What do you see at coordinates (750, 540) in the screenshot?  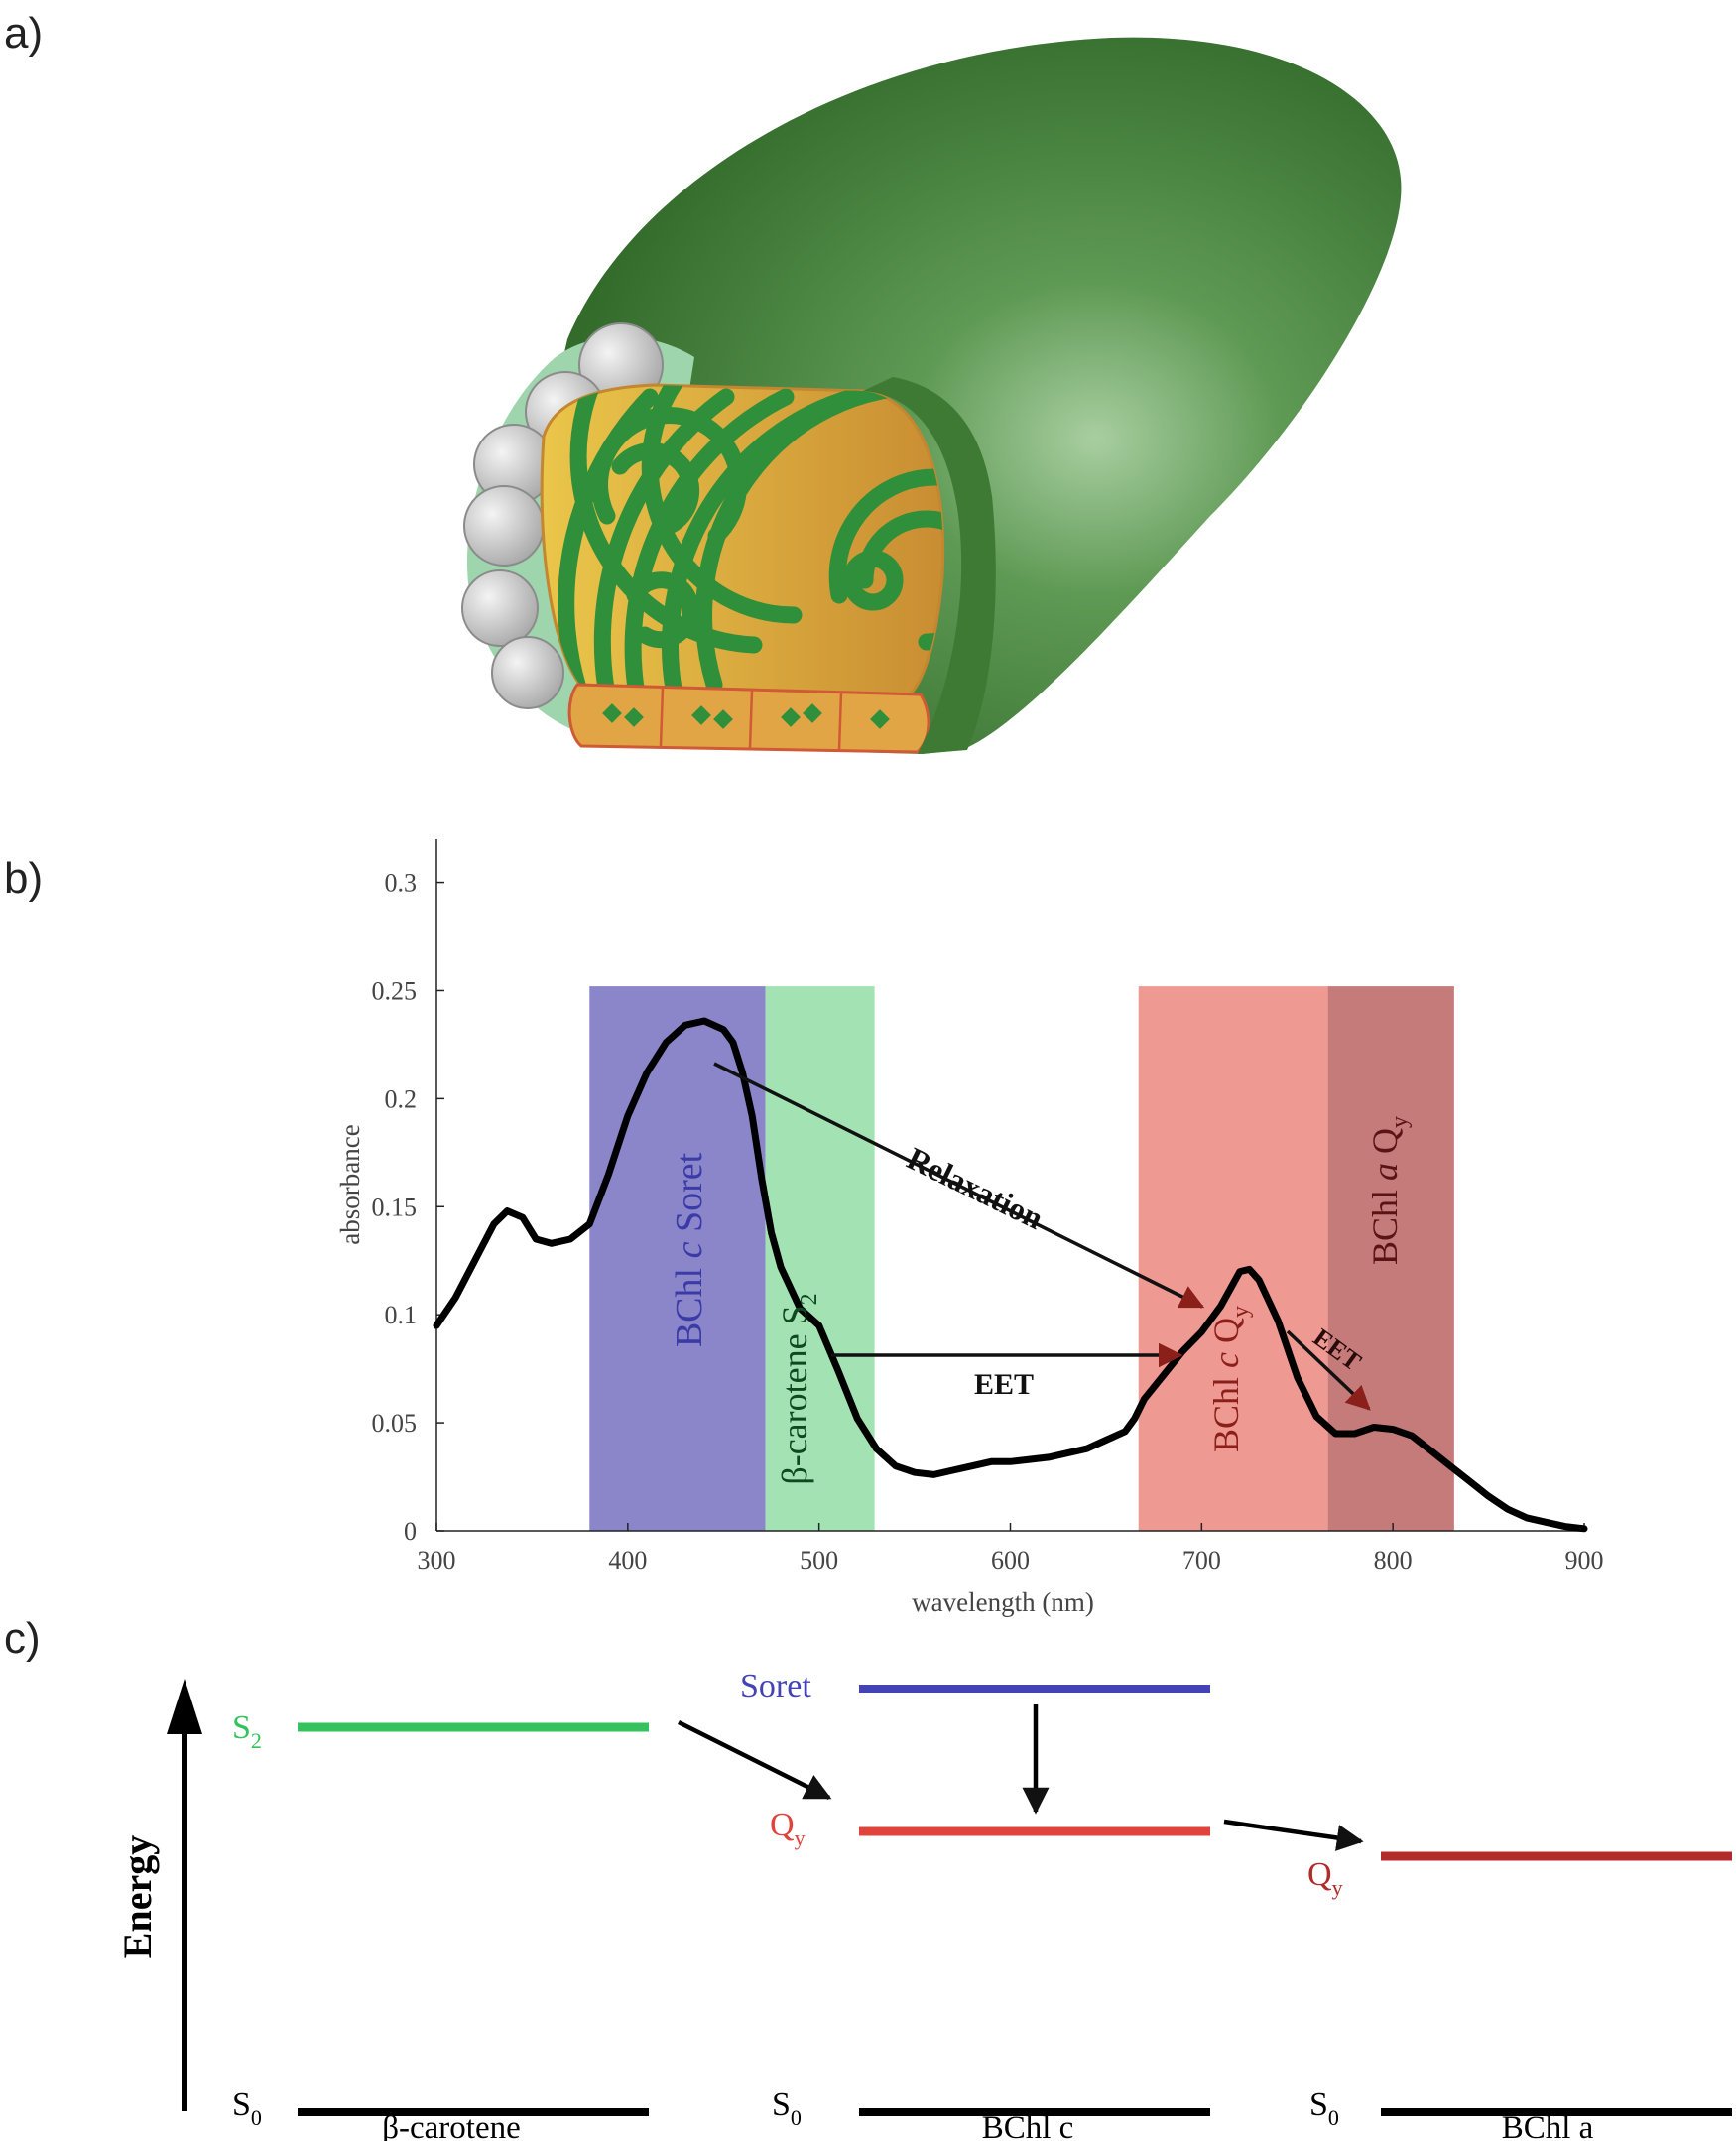 I see `lamellae` at bounding box center [750, 540].